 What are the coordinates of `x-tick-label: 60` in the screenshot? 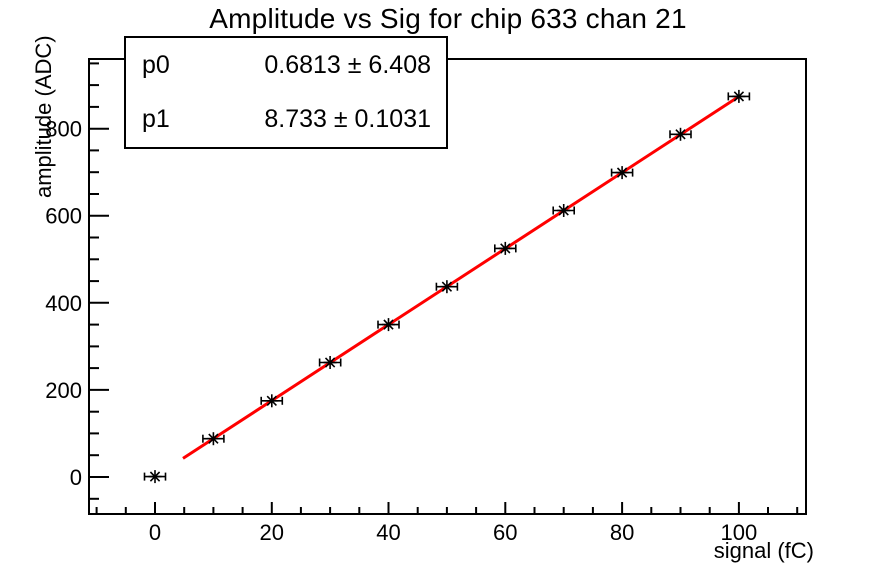 It's located at (505, 532).